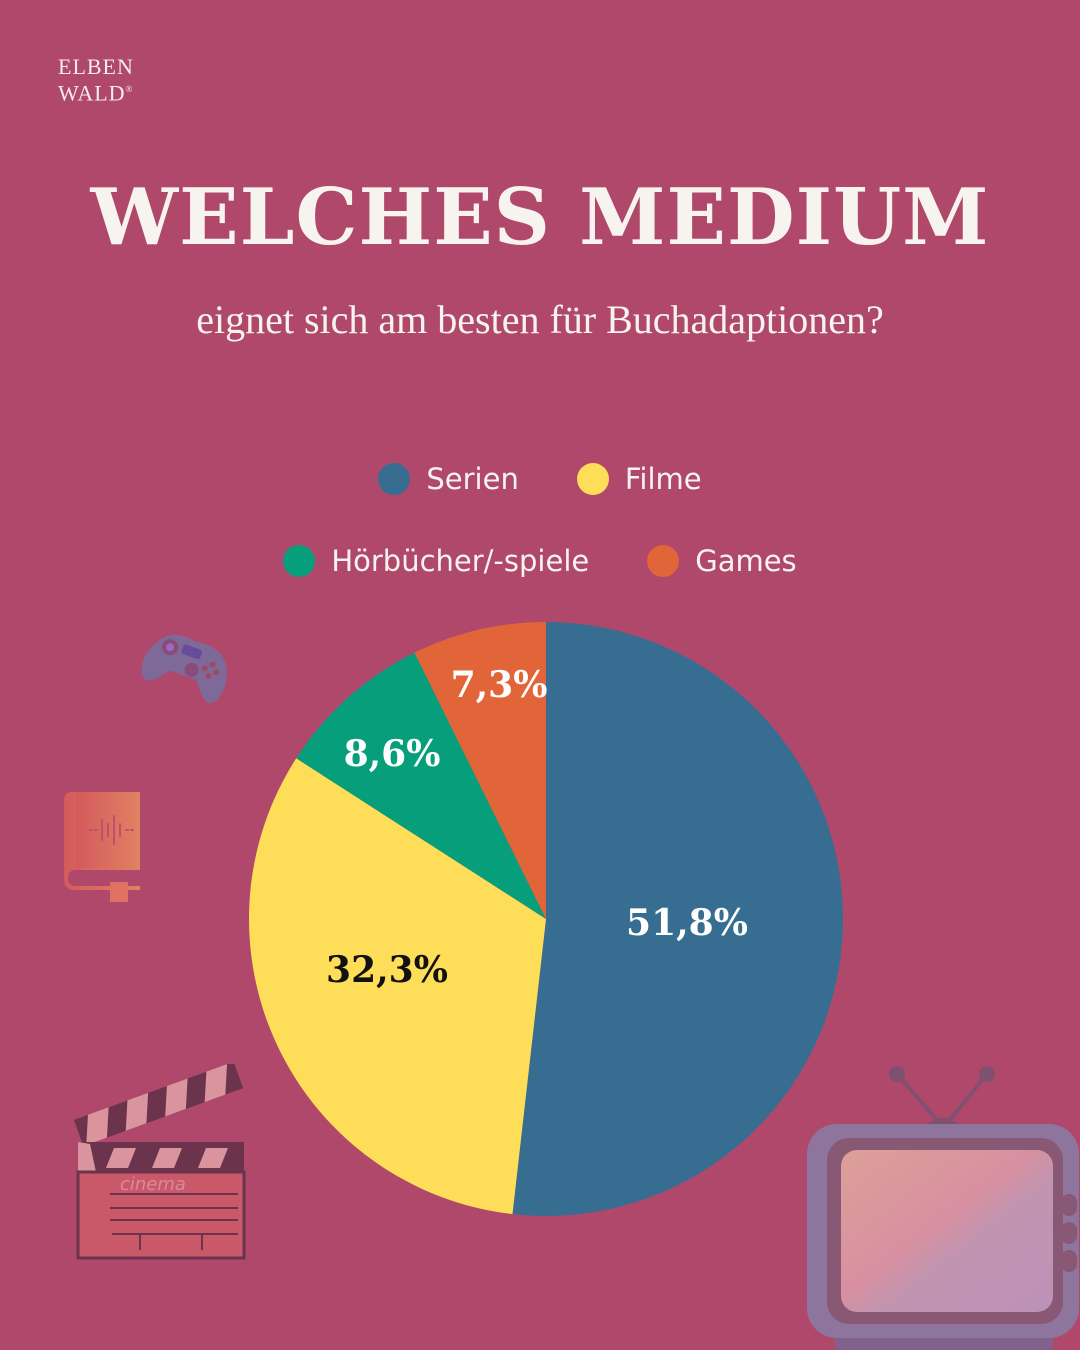 The image size is (1080, 1350). I want to click on slice-filme, so click(397, 986).